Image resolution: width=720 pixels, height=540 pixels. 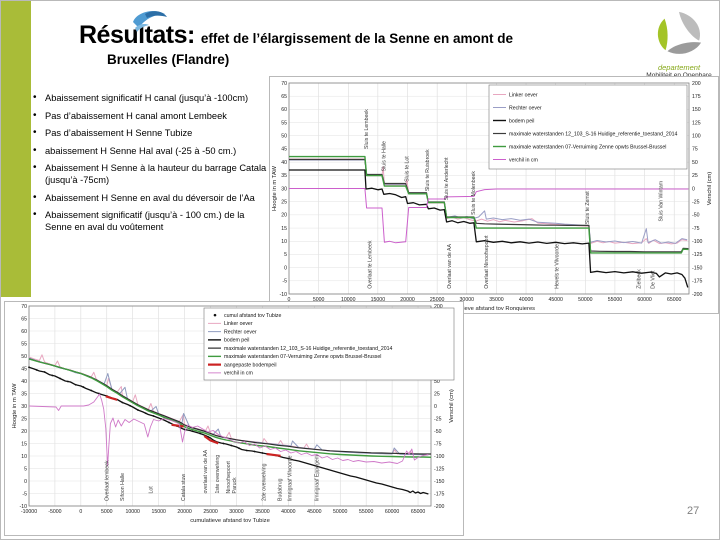 What do you see at coordinates (661, 201) in the screenshot?
I see `svg-text: Sluis Van Wintam` at bounding box center [661, 201].